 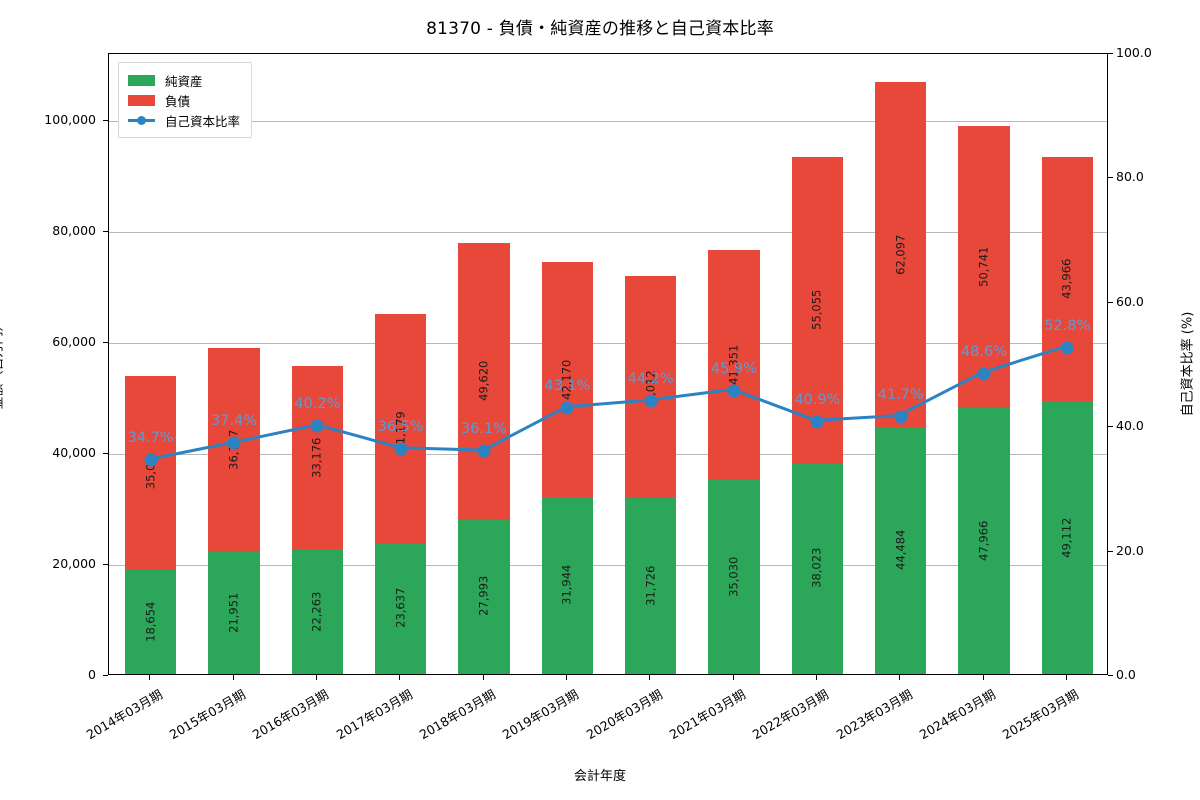 What do you see at coordinates (203, 121) in the screenshot?
I see `legend-label: 自己資本比率` at bounding box center [203, 121].